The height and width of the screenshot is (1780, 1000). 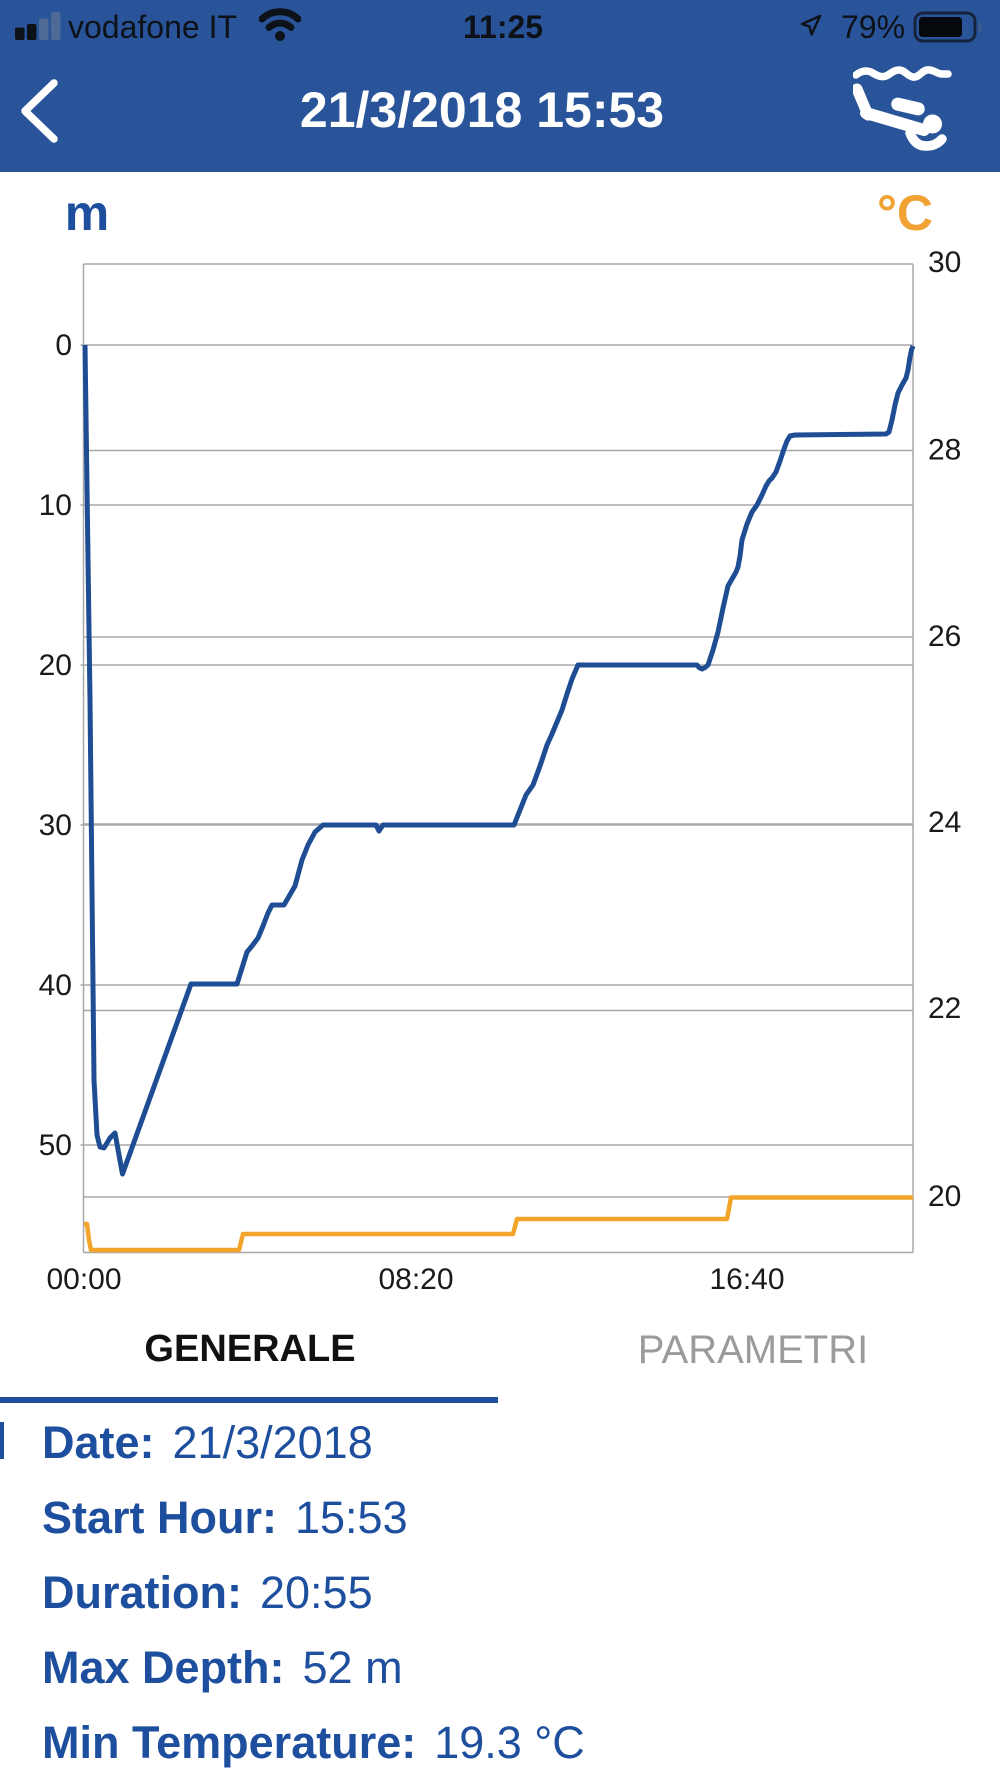 What do you see at coordinates (63, 345) in the screenshot?
I see `svg-text: 0` at bounding box center [63, 345].